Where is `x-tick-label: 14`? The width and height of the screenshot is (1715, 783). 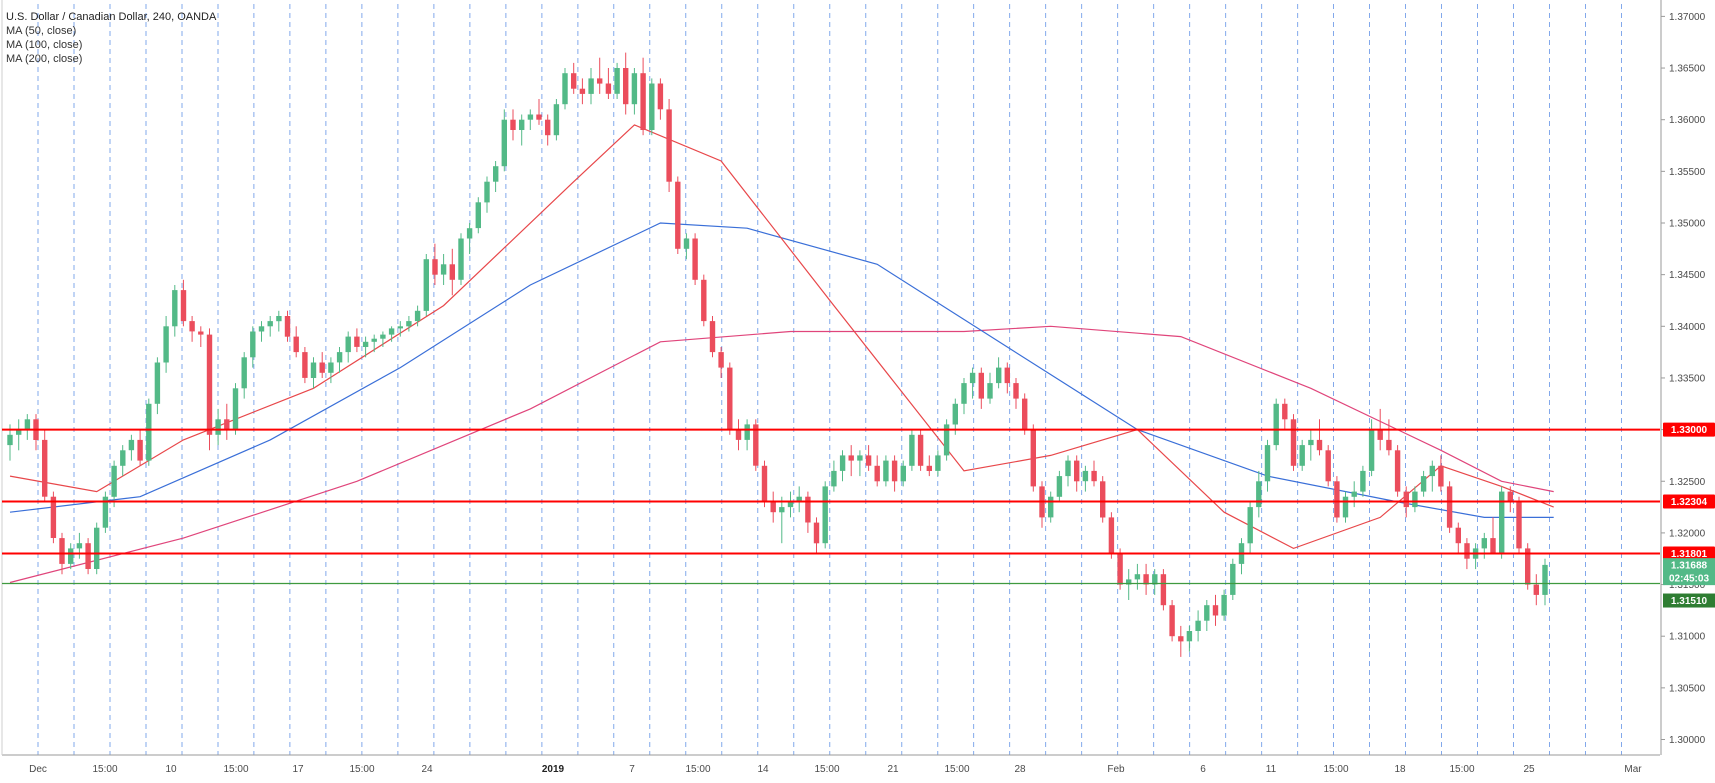
x-tick-label: 14 is located at coordinates (763, 769).